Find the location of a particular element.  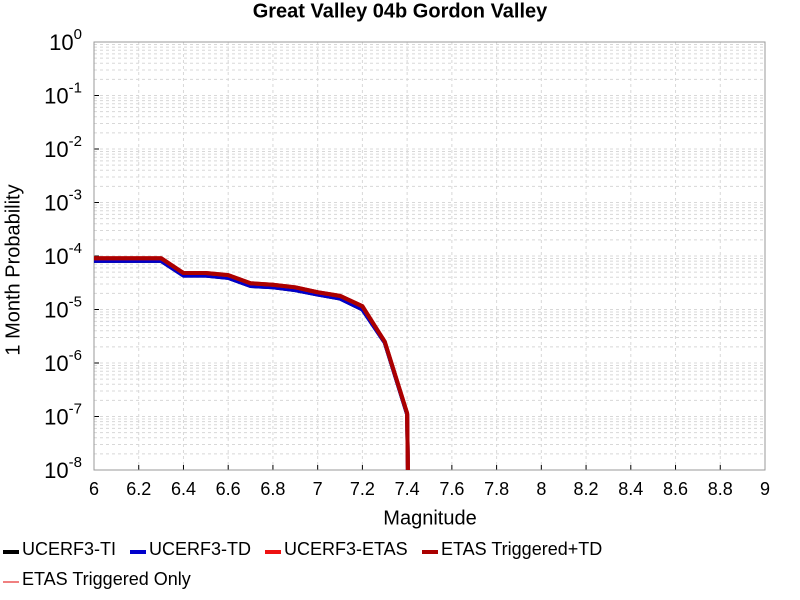

y-axis-label: 1 Month Probability is located at coordinates (13, 269).